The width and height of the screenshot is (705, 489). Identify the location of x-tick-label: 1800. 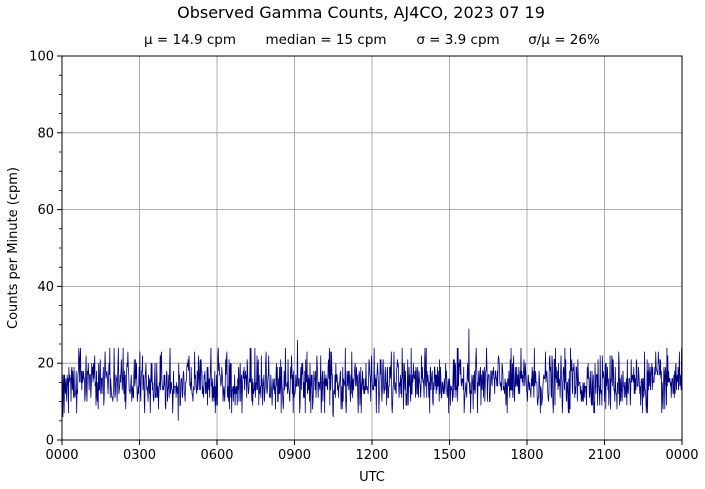
(526, 455).